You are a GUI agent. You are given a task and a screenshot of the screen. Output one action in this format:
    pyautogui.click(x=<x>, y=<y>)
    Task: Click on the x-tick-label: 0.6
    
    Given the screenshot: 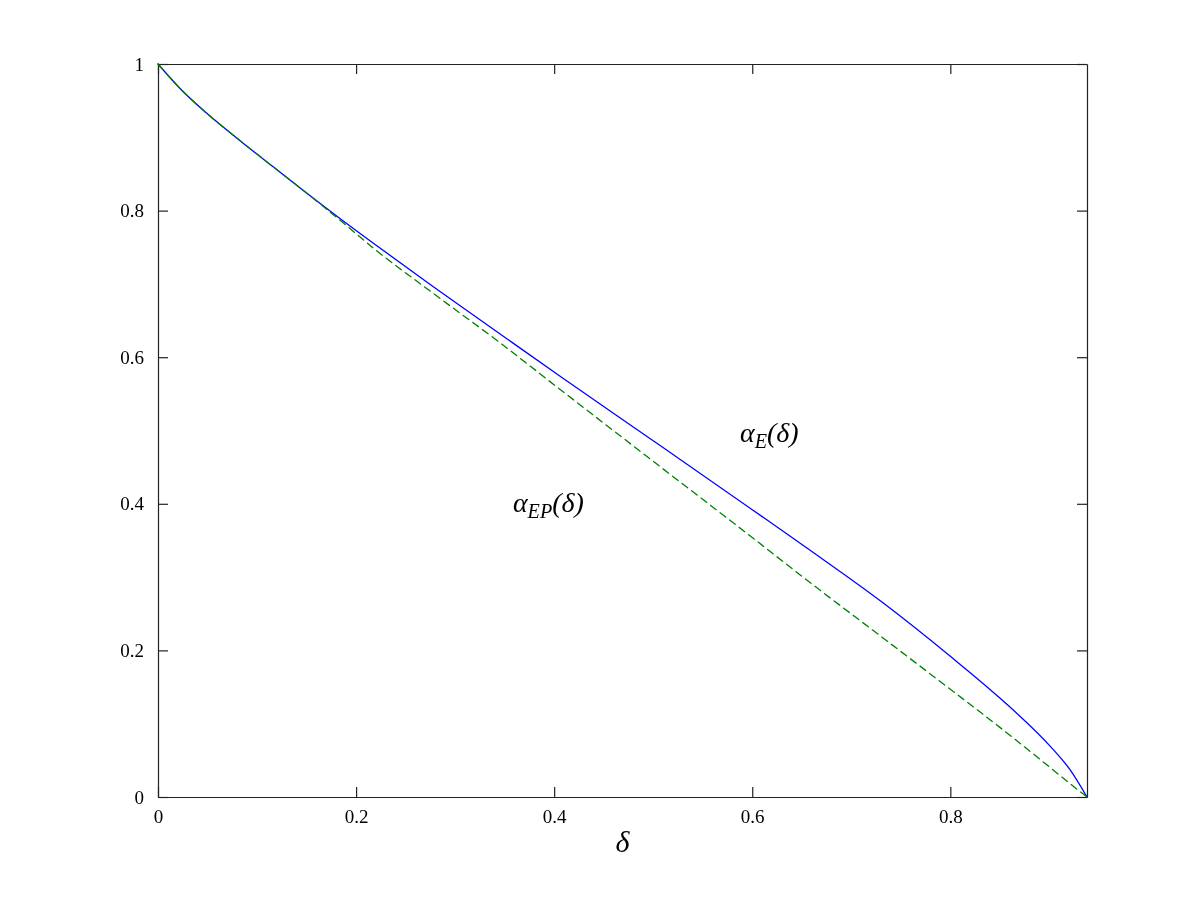 What is the action you would take?
    pyautogui.click(x=752, y=817)
    